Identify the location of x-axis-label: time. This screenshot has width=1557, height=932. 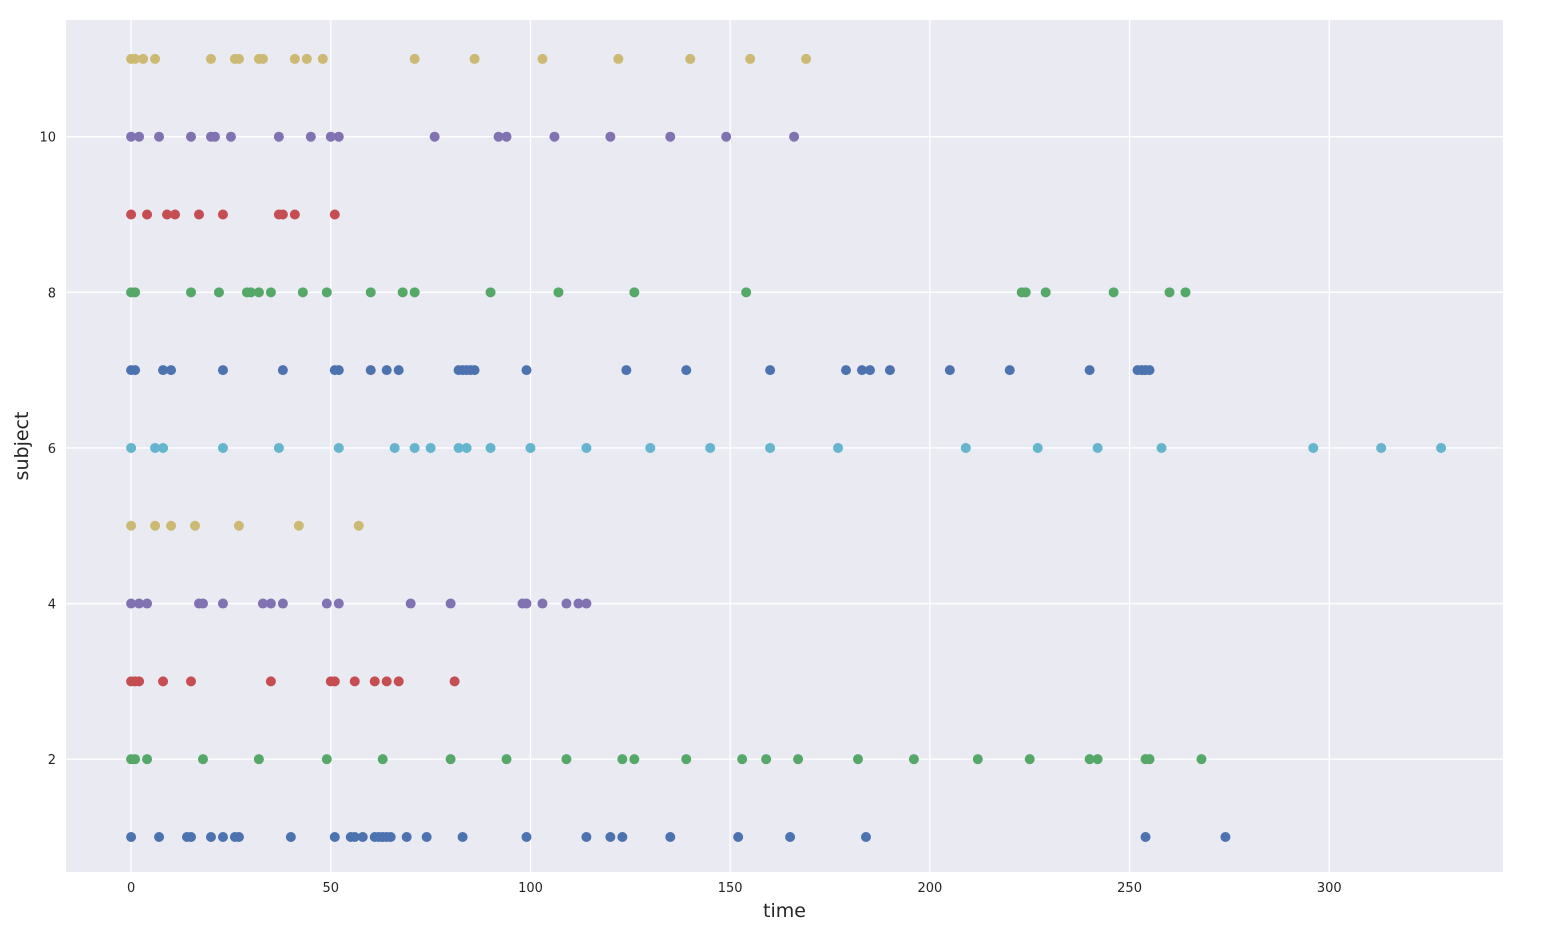
(784, 911).